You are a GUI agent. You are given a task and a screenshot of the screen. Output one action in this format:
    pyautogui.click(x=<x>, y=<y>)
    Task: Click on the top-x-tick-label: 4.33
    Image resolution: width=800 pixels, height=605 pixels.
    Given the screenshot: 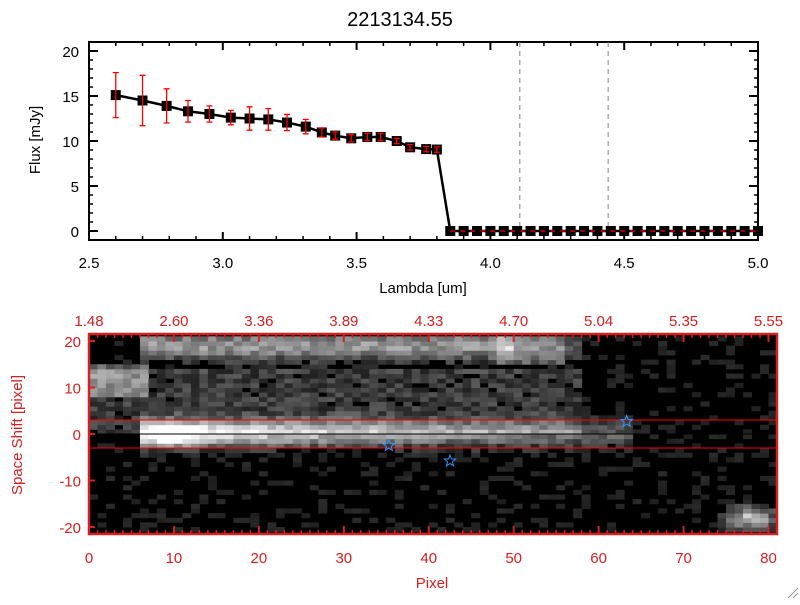 What is the action you would take?
    pyautogui.click(x=428, y=321)
    